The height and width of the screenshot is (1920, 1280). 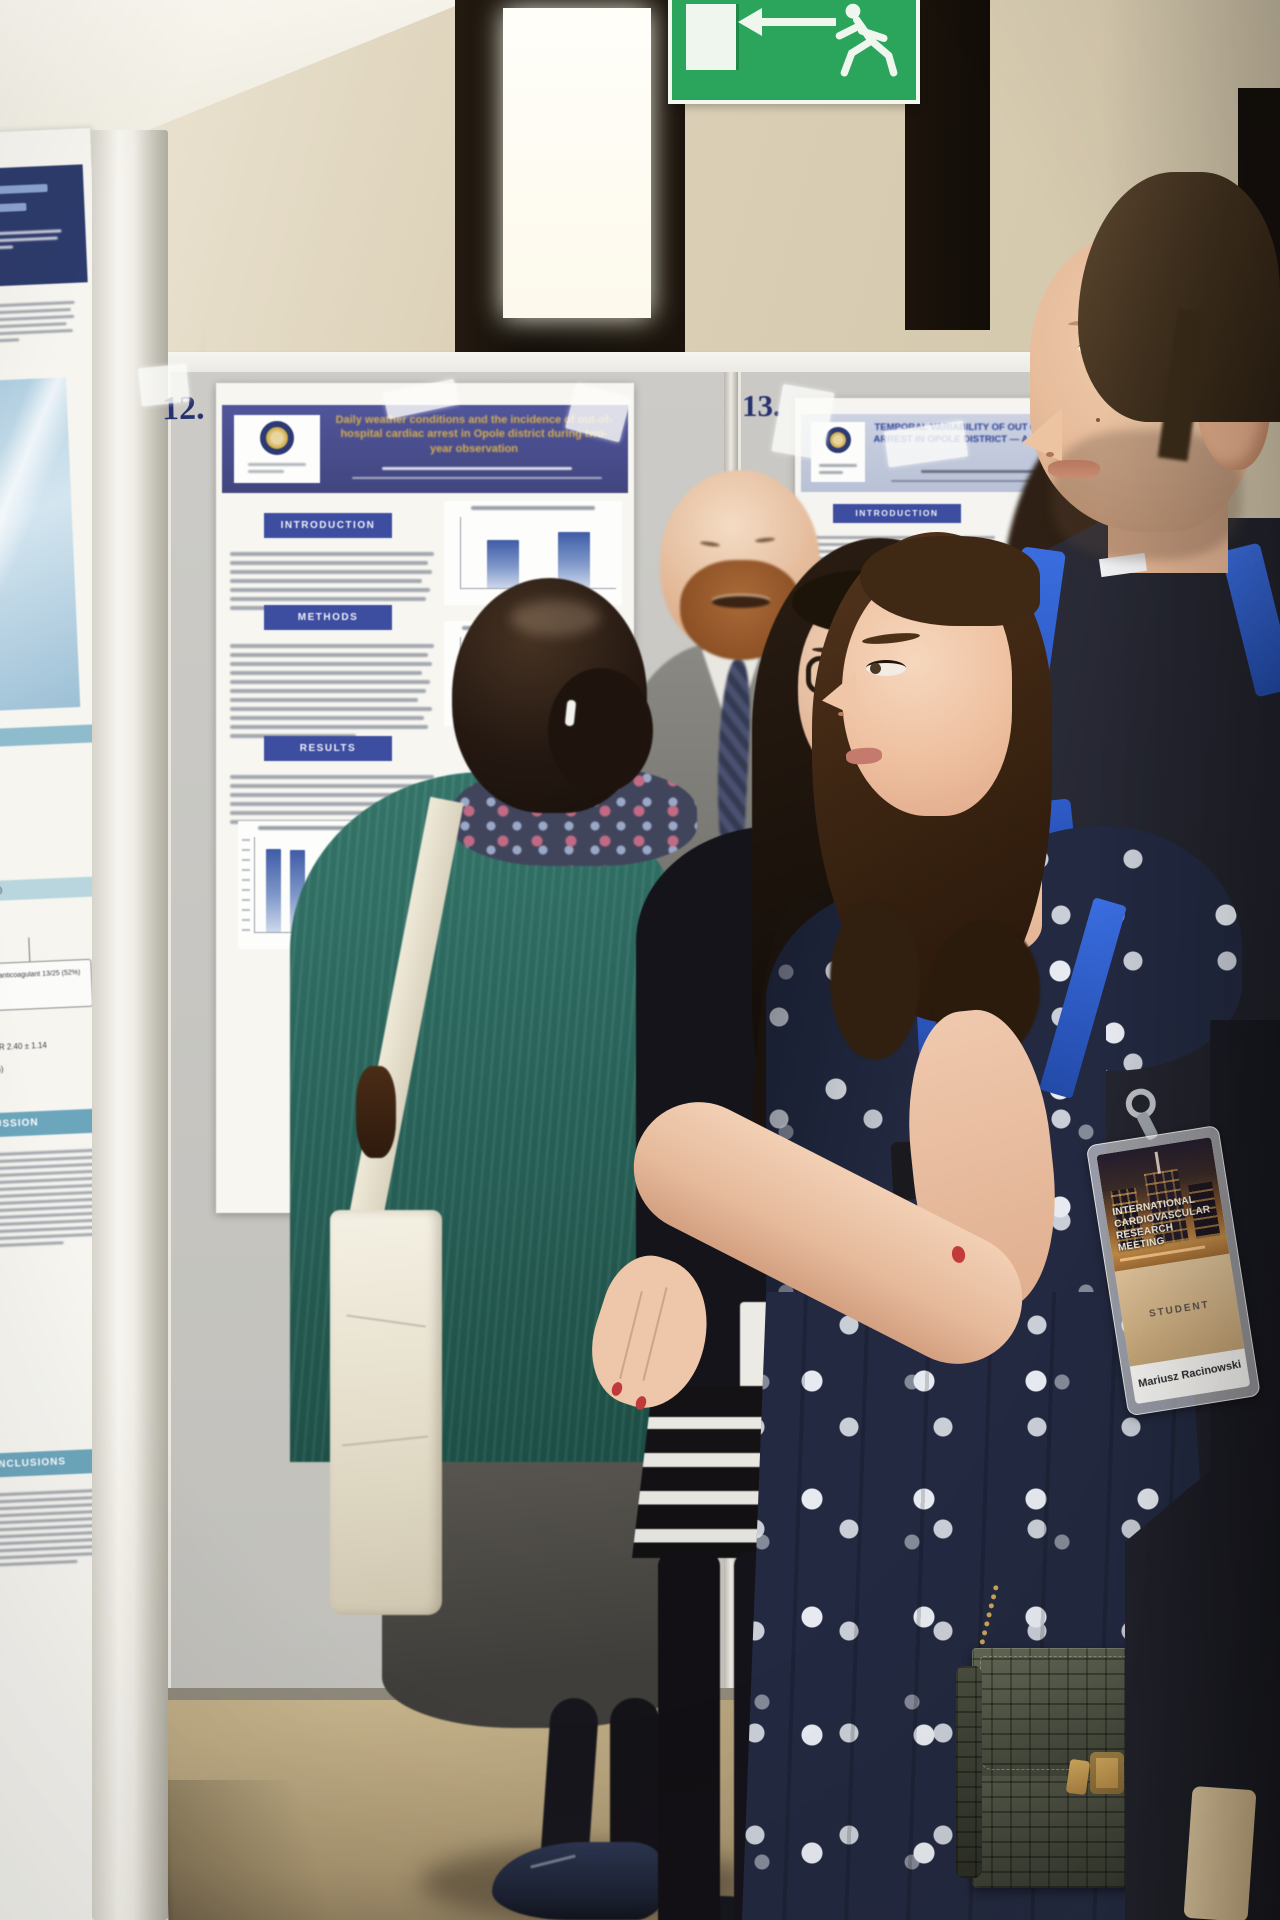 What do you see at coordinates (24, 1047) in the screenshot?
I see `left-poster-stat: Average INR 2.40 ± 1.14` at bounding box center [24, 1047].